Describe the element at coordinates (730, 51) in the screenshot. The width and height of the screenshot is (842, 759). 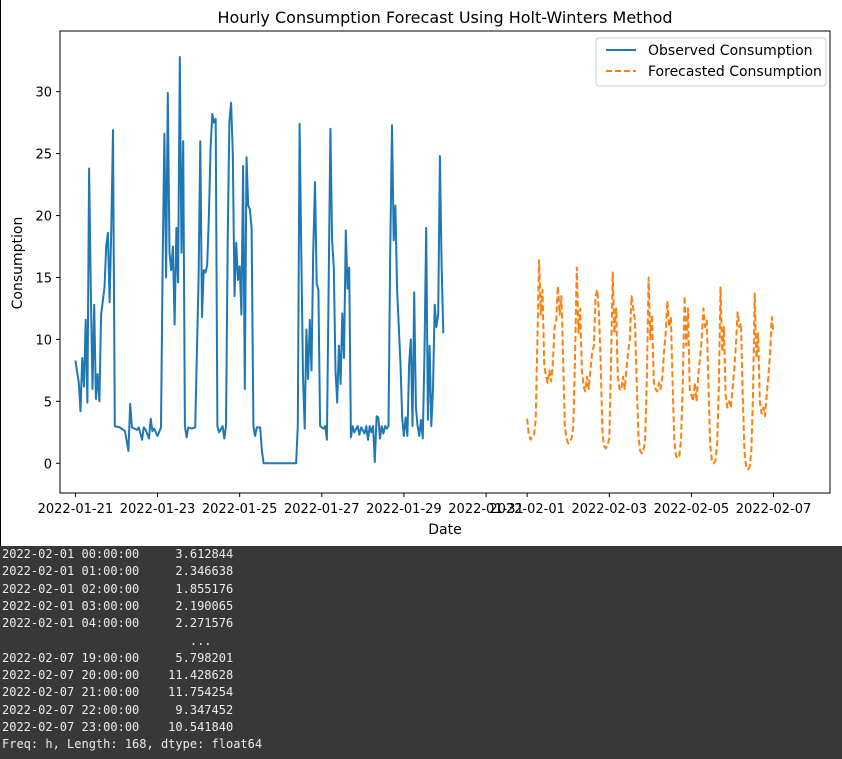
I see `legend-label-observed: Observed Consumption` at that location.